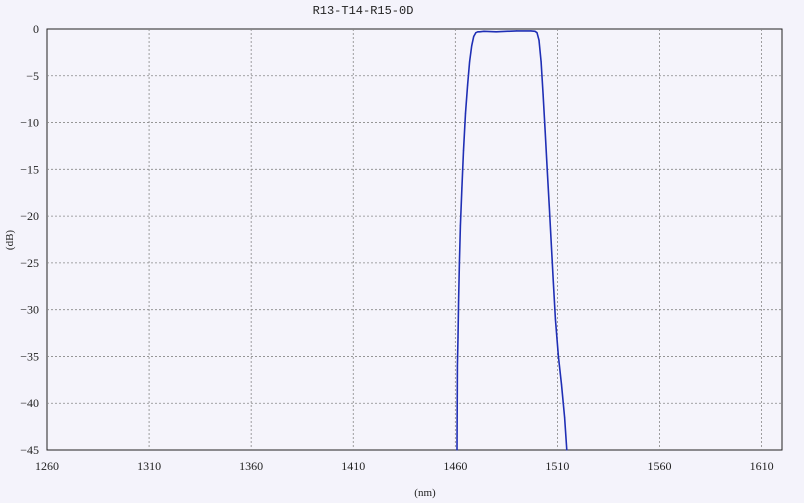  Describe the element at coordinates (29, 123) in the screenshot. I see `y-tick-label: −10` at that location.